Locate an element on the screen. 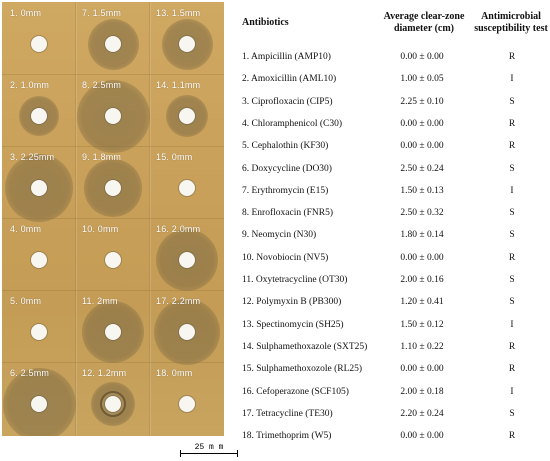 Image resolution: width=550 pixels, height=461 pixels. header-antibiotics: Antibiotics is located at coordinates (265, 22).